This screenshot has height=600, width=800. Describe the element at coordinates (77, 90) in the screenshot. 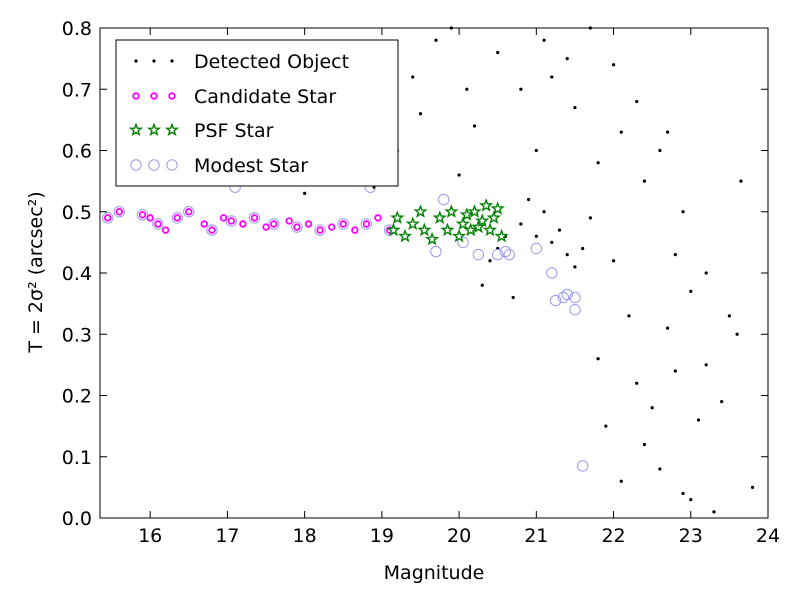

I see `y-tick-label: 0.7` at that location.